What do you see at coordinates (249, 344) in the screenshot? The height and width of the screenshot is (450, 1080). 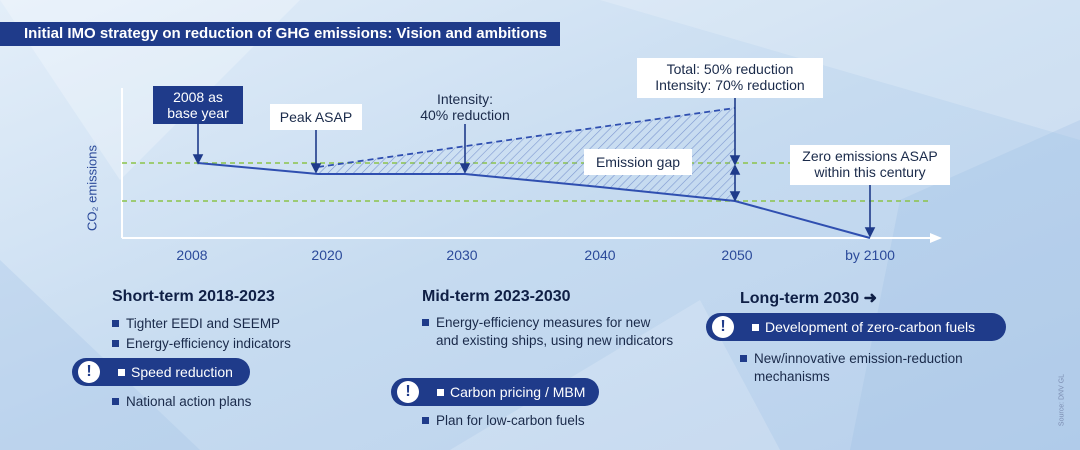 I see `short-term-item: Energy-efficiency indicators` at bounding box center [249, 344].